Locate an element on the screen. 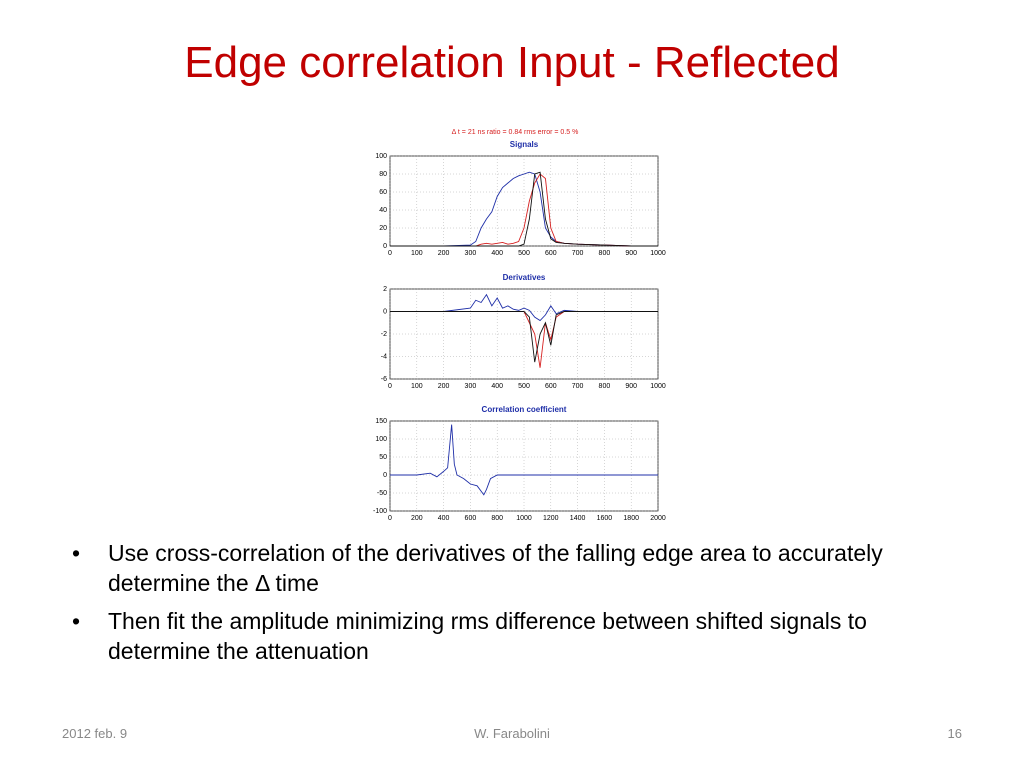  y-tick-label: -2 is located at coordinates (384, 334).